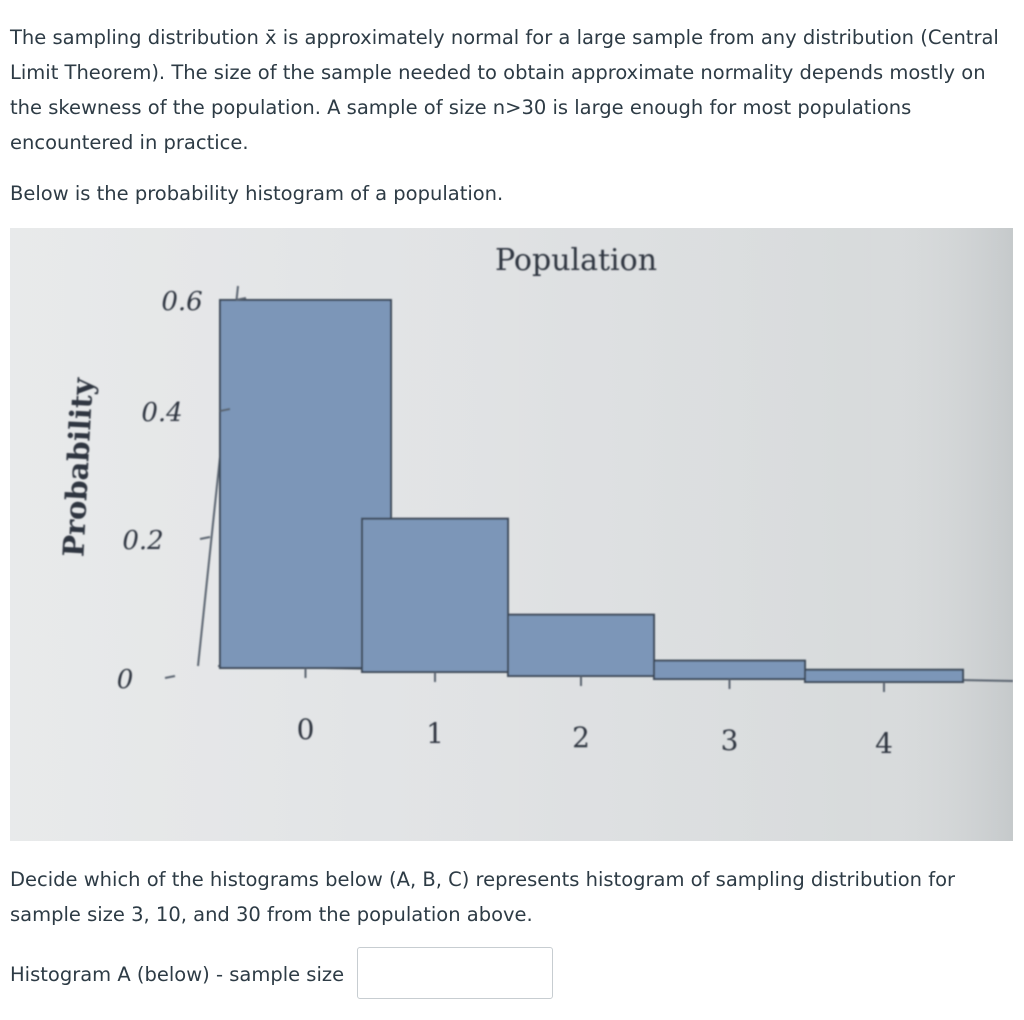 This screenshot has width=1024, height=1020. I want to click on y-tick-label: 0, so click(125, 680).